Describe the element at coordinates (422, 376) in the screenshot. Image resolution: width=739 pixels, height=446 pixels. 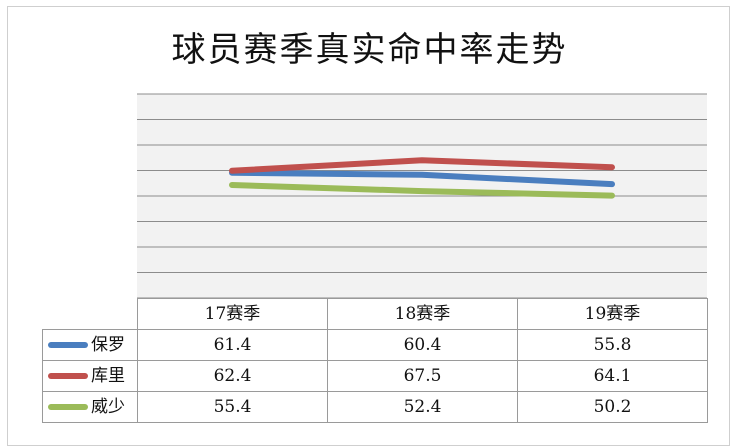
I see `table-value-cell: 67.5` at that location.